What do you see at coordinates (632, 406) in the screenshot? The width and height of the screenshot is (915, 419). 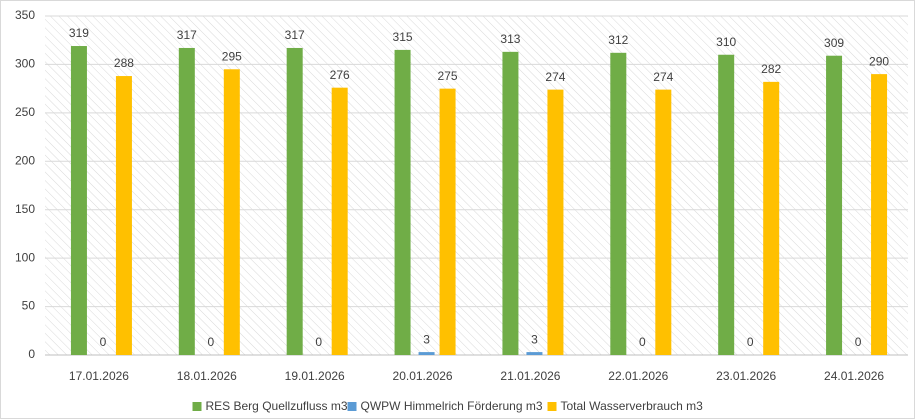 I see `legend-label: Total Wasserverbrauch m3` at bounding box center [632, 406].